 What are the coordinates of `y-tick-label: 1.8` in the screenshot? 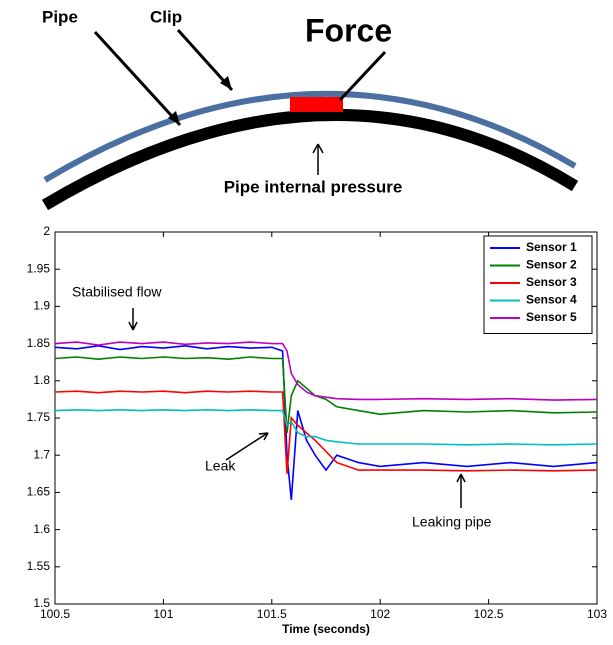 It's located at (41, 380).